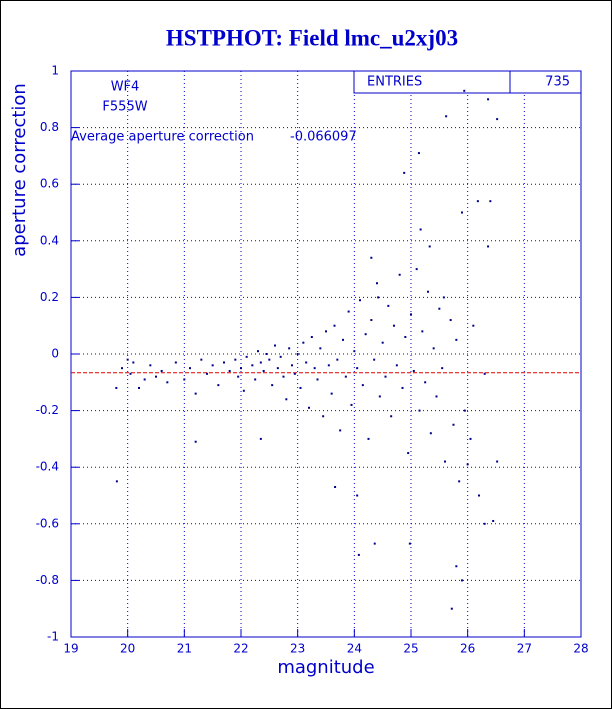 This screenshot has height=709, width=612. I want to click on x-tick-label: 24, so click(354, 649).